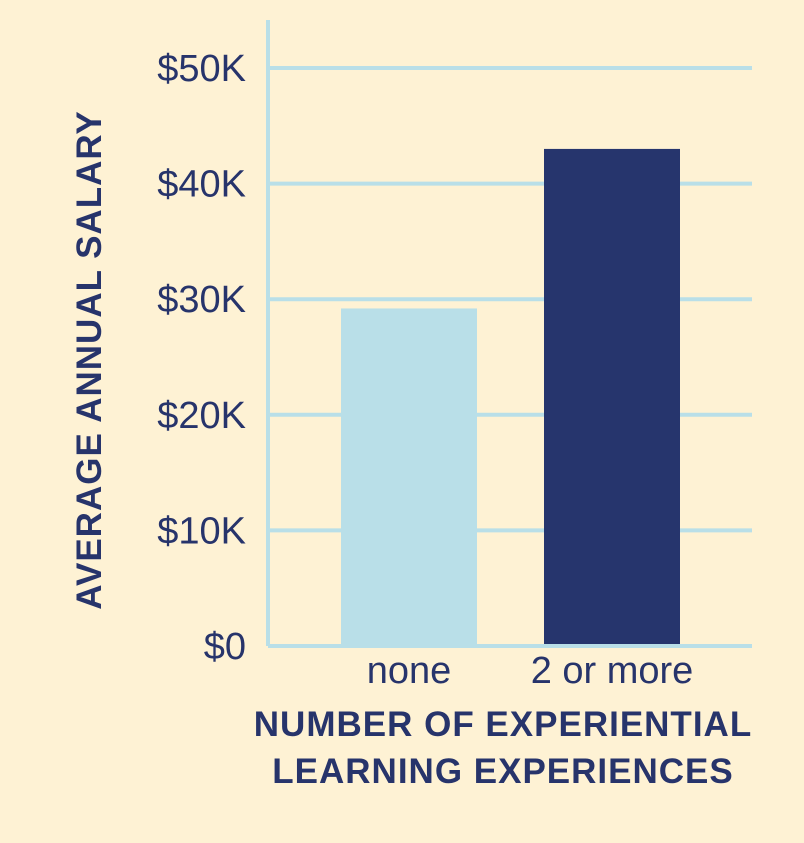 This screenshot has width=804, height=843. Describe the element at coordinates (225, 647) in the screenshot. I see `y-tick-label: $0` at that location.